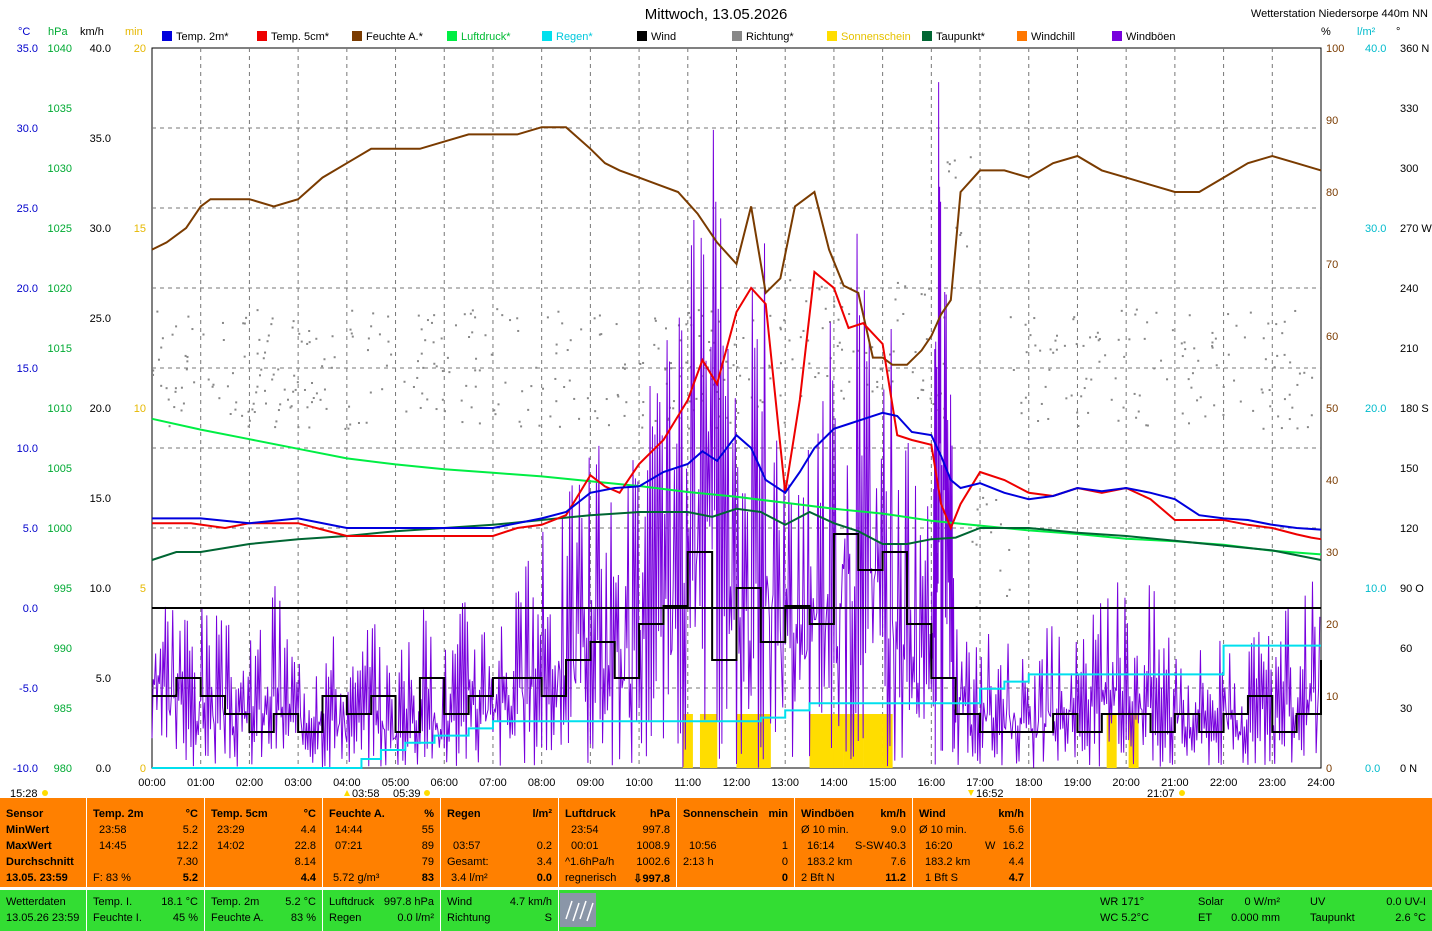 Image resolution: width=1432 pixels, height=931 pixels. Describe the element at coordinates (1375, 49) in the screenshot. I see `tick-label-lm2: 40.0` at that location.